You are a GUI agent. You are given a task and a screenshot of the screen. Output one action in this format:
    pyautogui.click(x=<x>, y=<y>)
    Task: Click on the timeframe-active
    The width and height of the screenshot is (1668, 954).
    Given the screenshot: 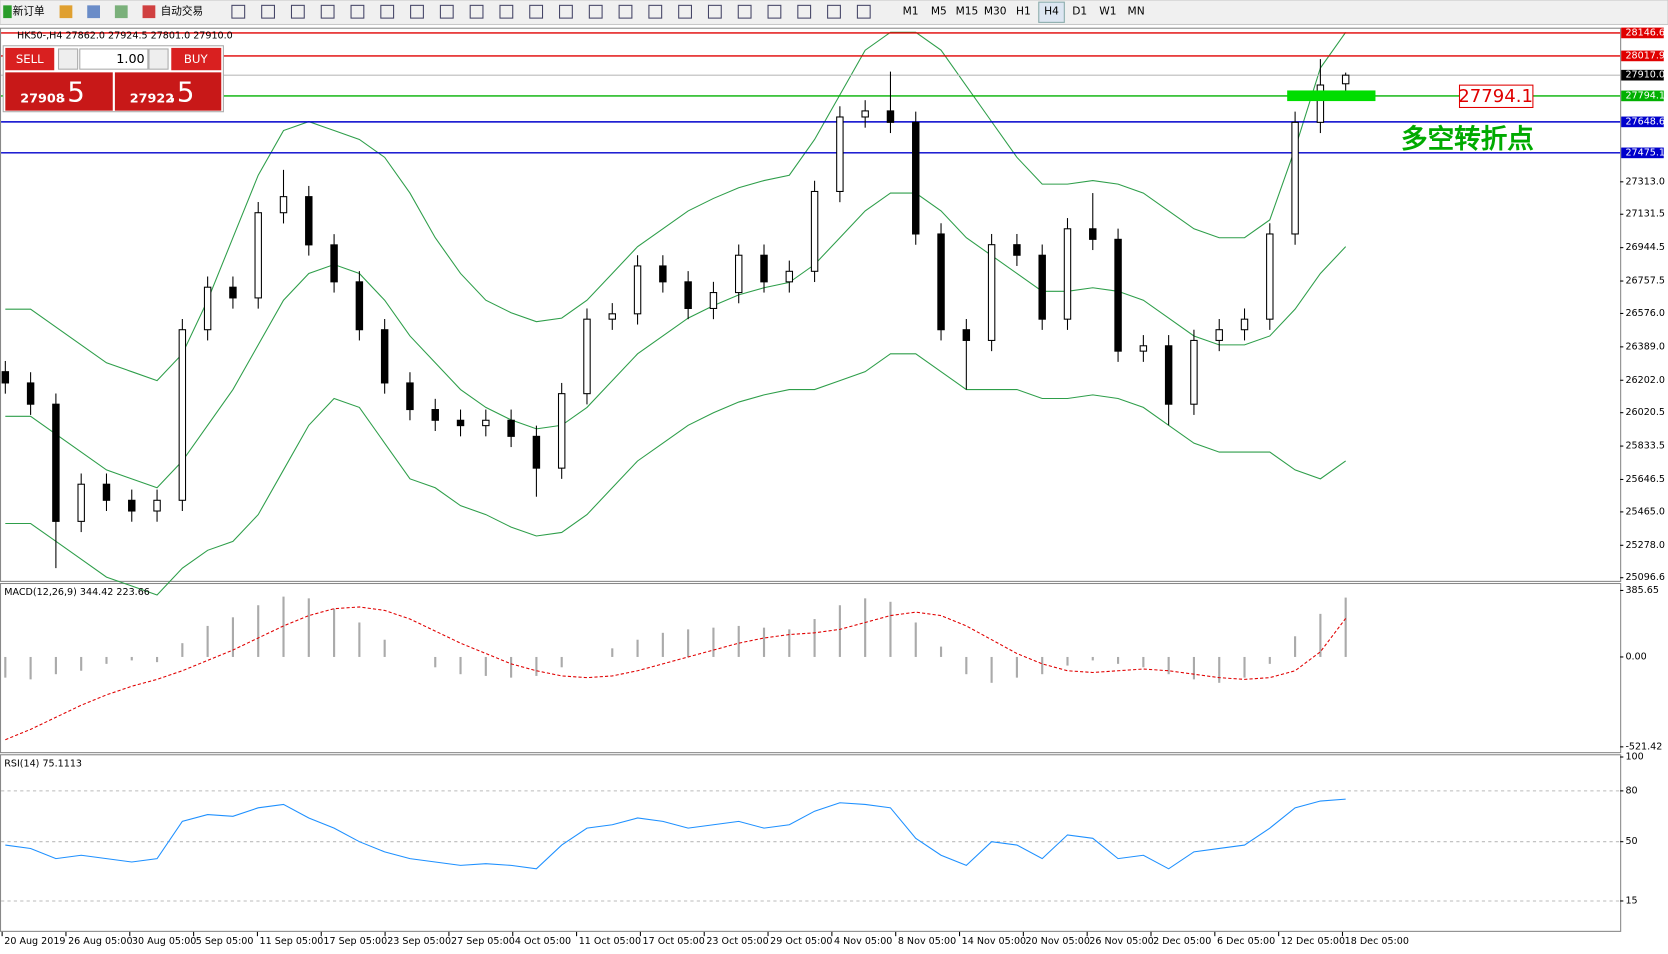 What is the action you would take?
    pyautogui.click(x=1051, y=12)
    